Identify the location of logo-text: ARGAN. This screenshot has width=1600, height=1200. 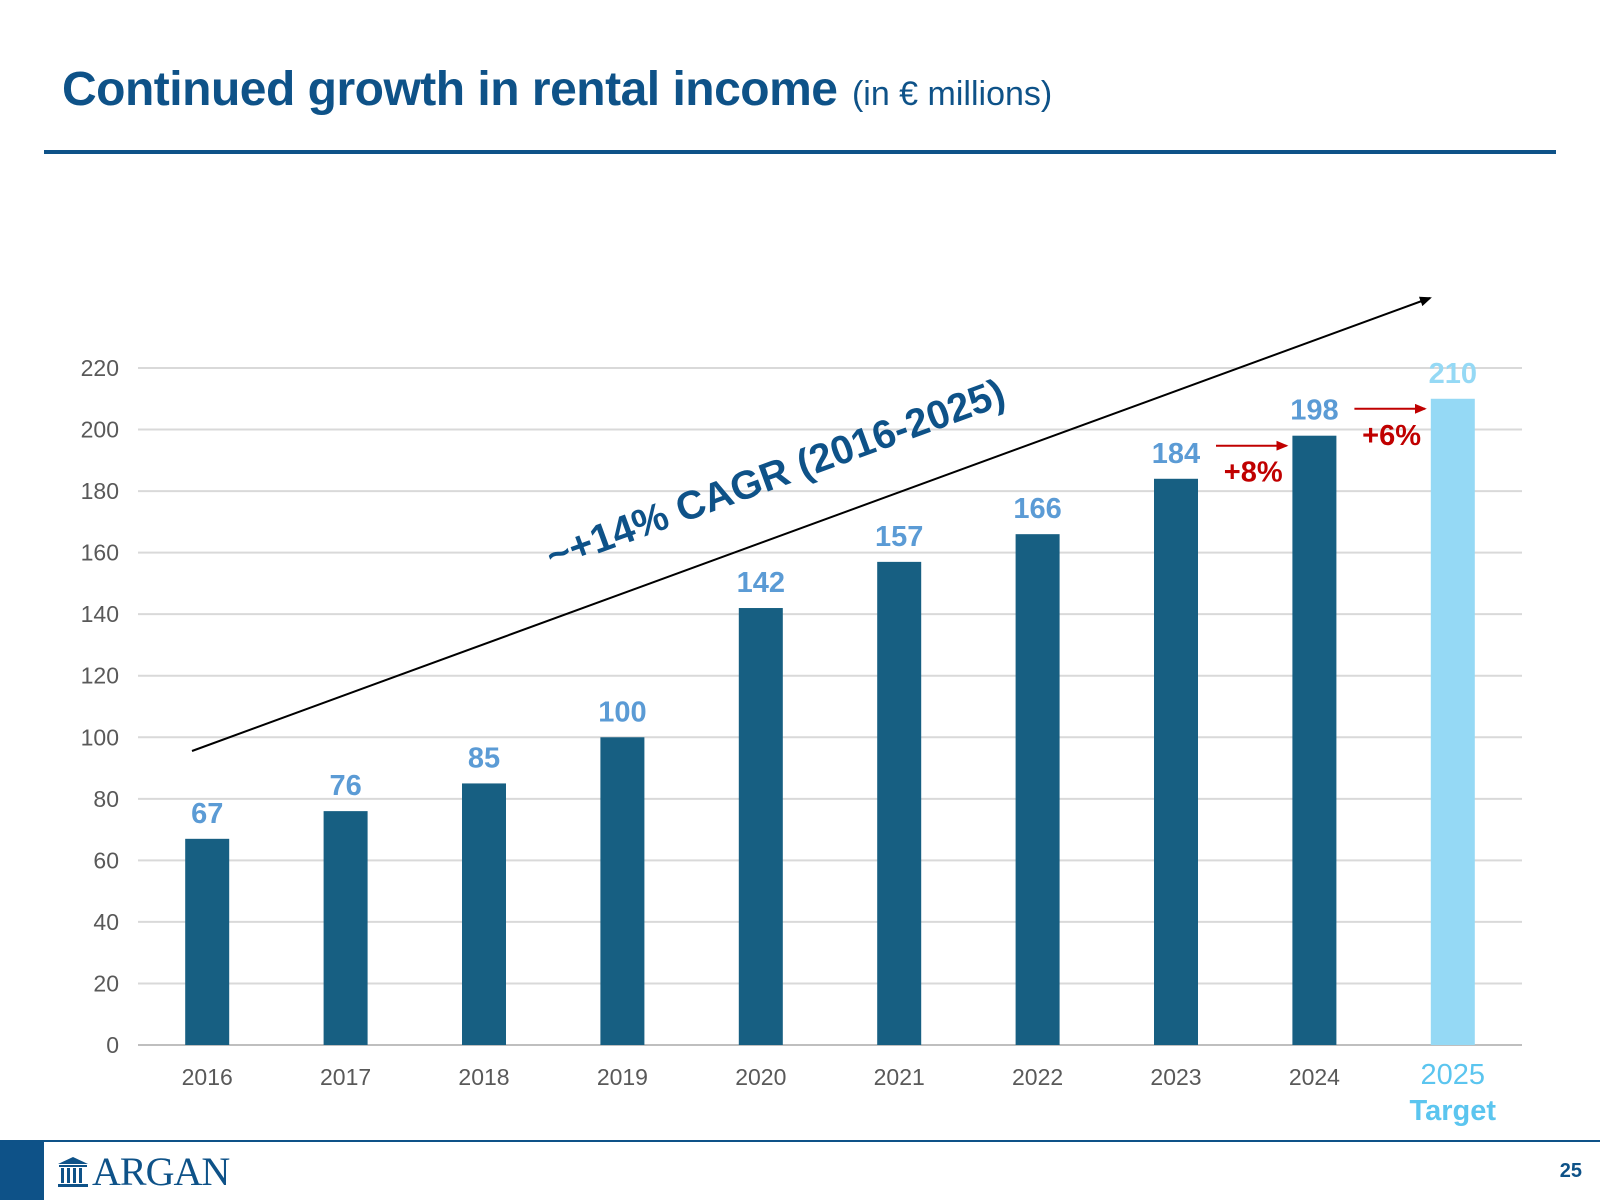
(161, 1171).